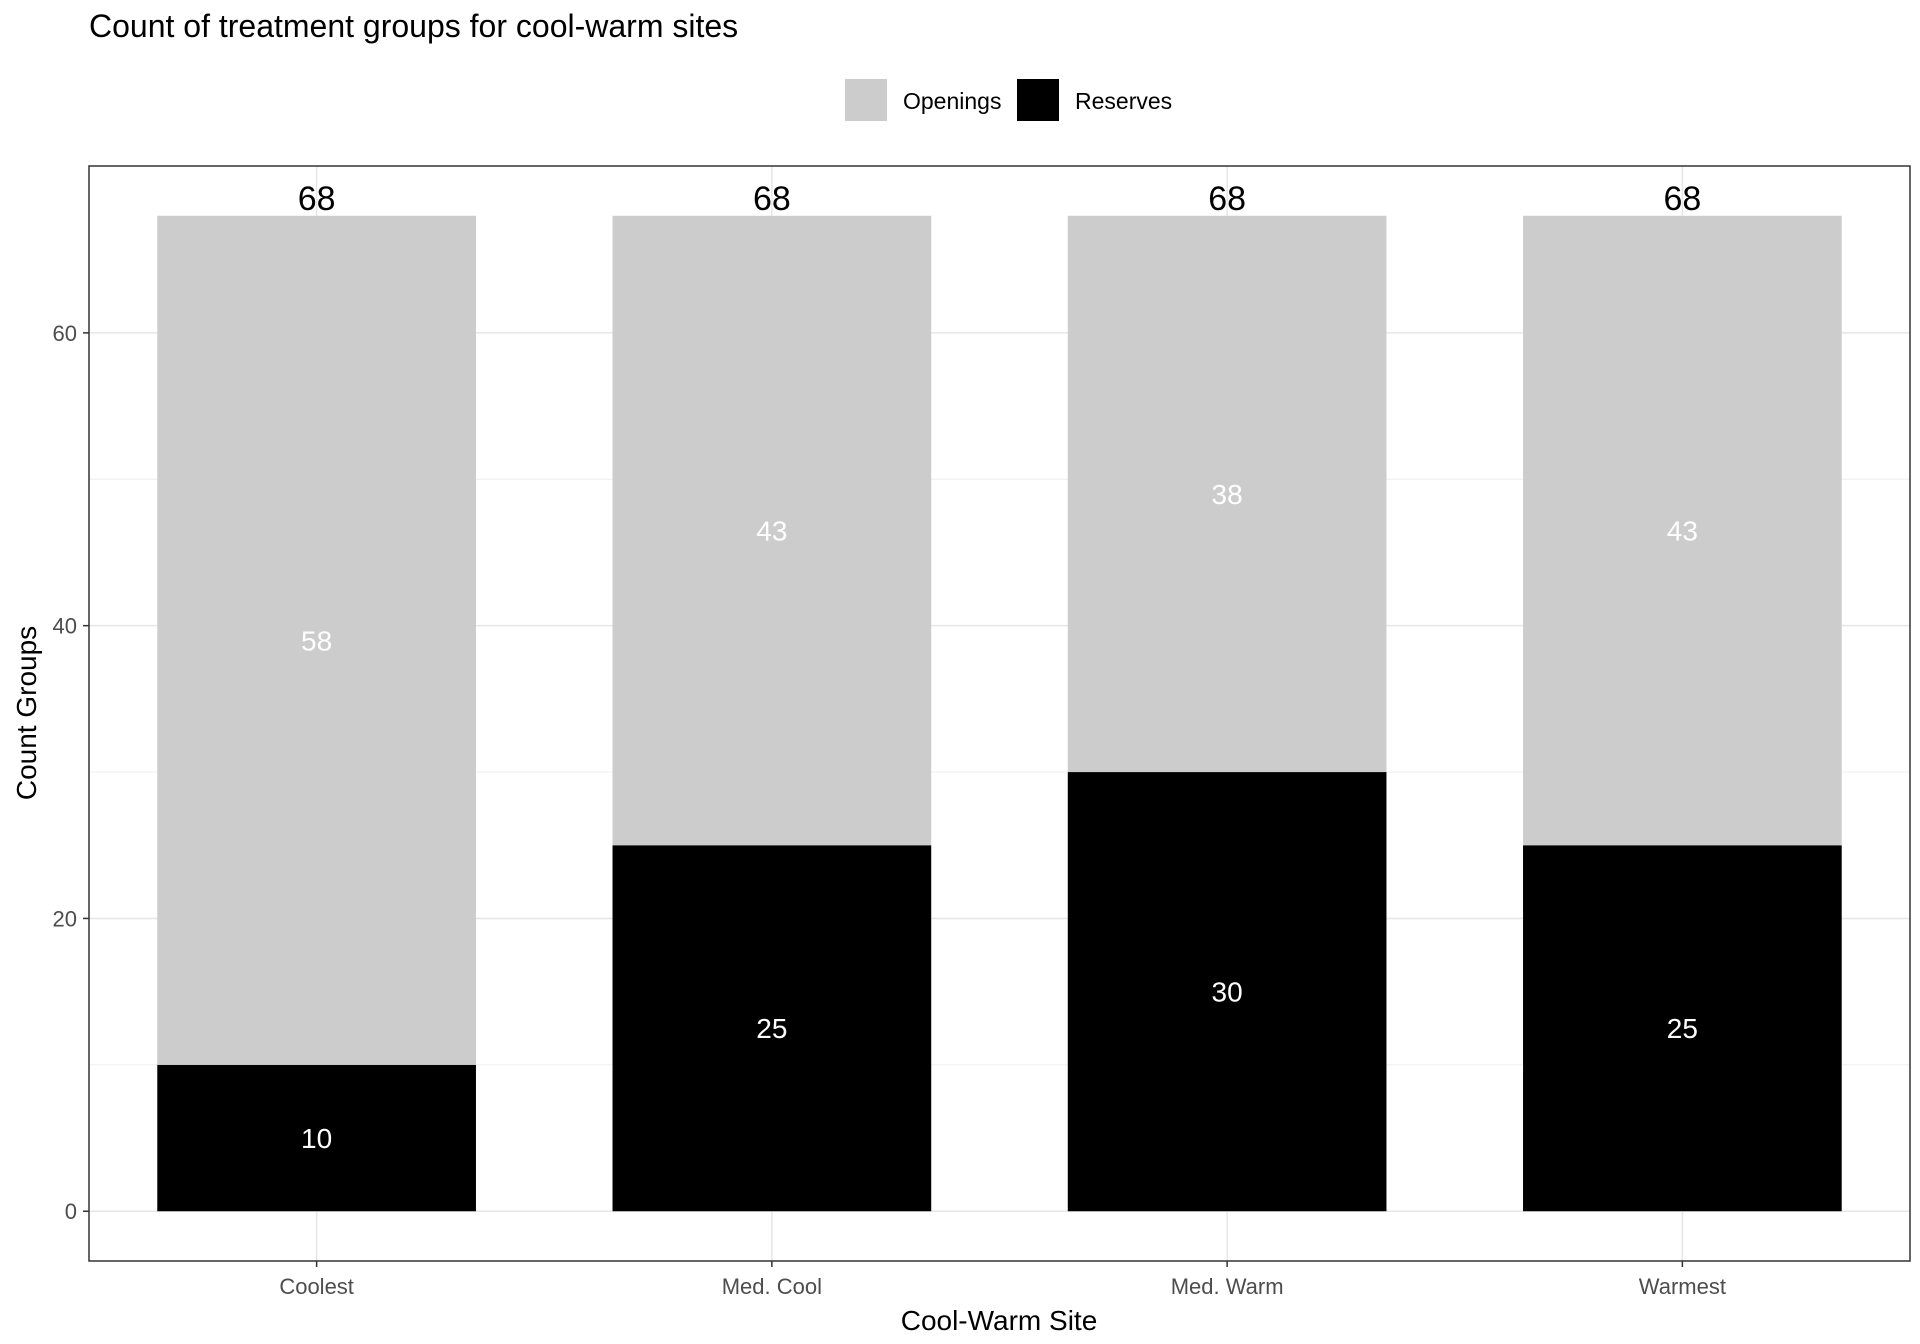  What do you see at coordinates (71, 1211) in the screenshot?
I see `y-tick-label: 0` at bounding box center [71, 1211].